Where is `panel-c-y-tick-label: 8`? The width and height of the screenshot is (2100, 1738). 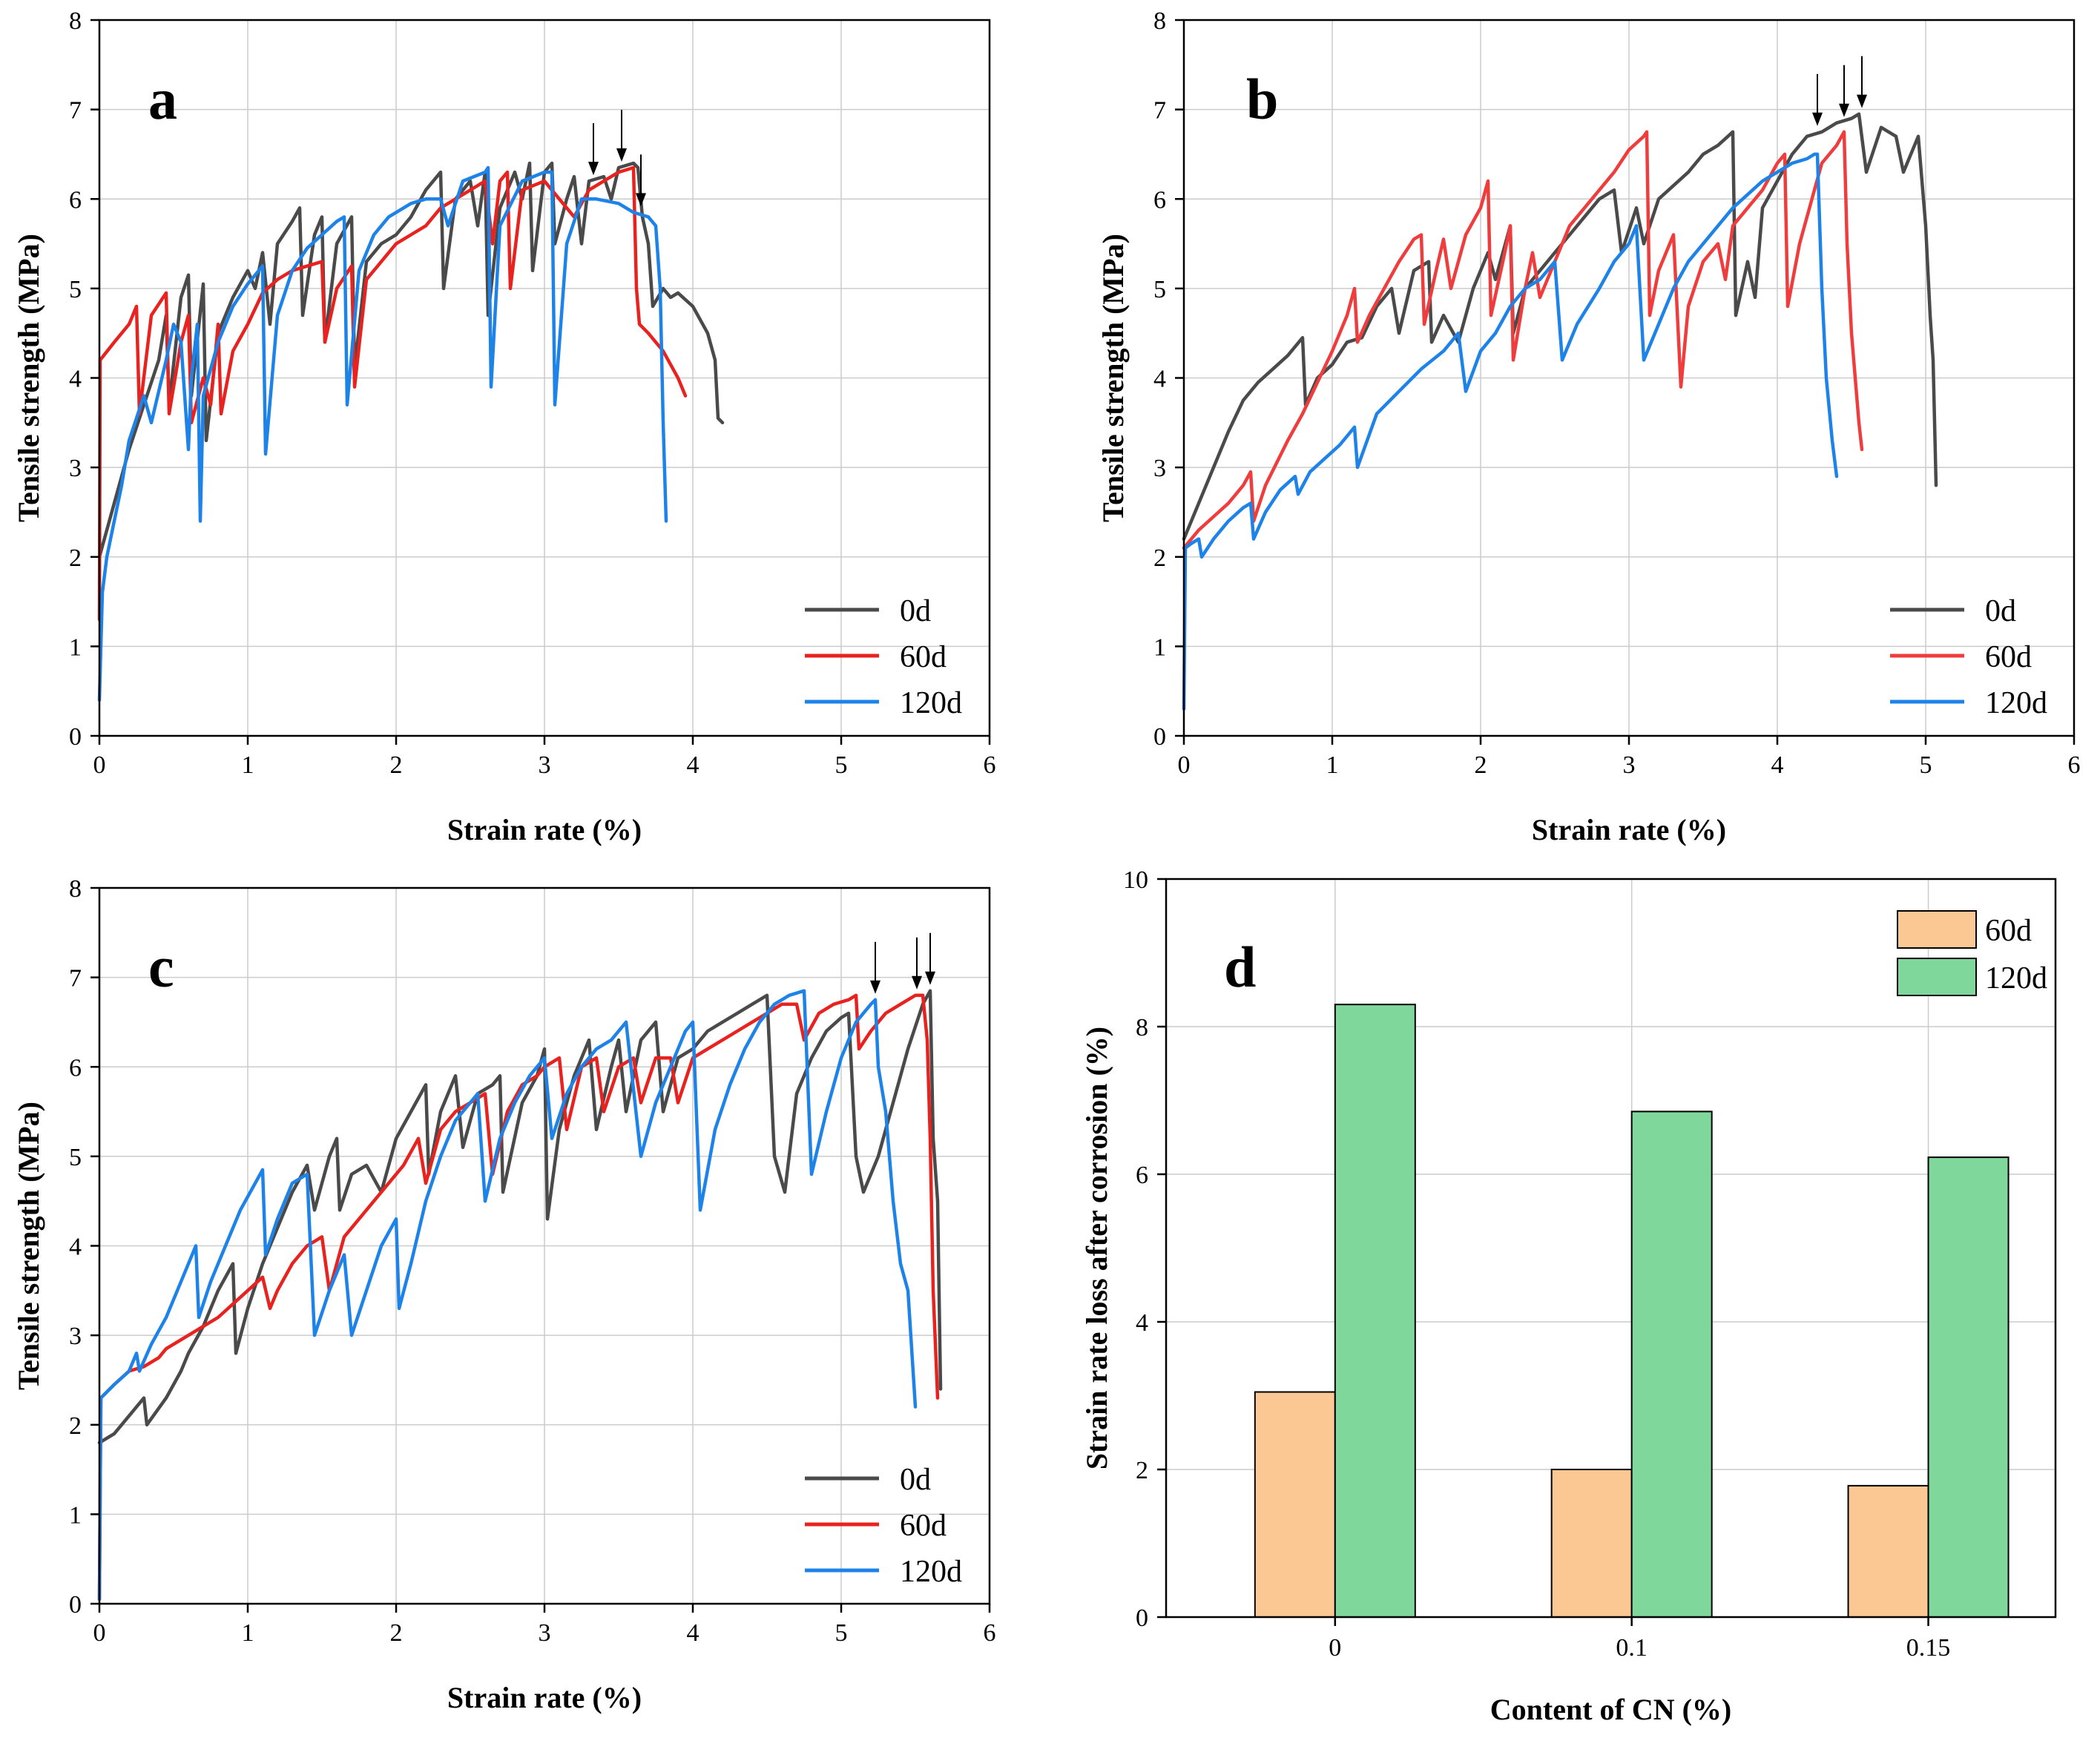 panel-c-y-tick-label: 8 is located at coordinates (75, 889).